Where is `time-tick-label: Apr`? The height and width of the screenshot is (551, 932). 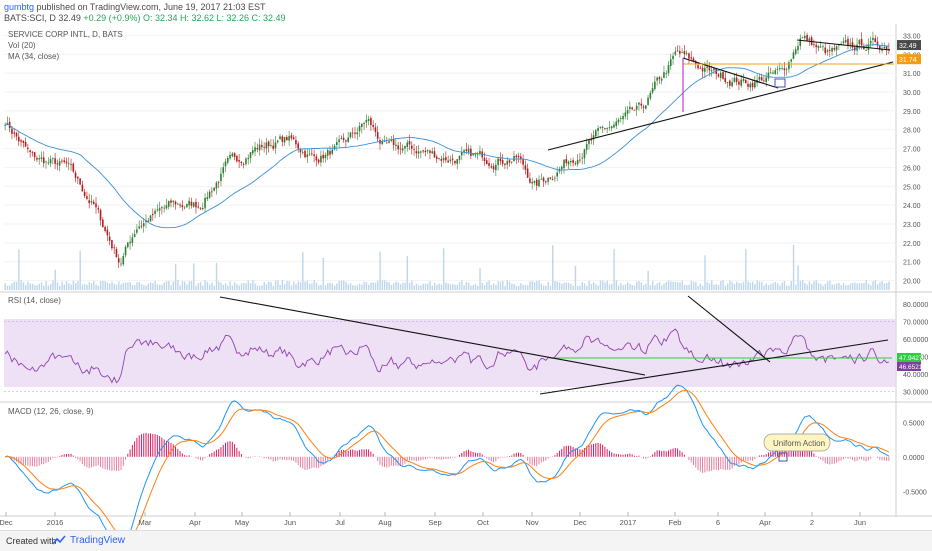 time-tick-label: Apr is located at coordinates (765, 522).